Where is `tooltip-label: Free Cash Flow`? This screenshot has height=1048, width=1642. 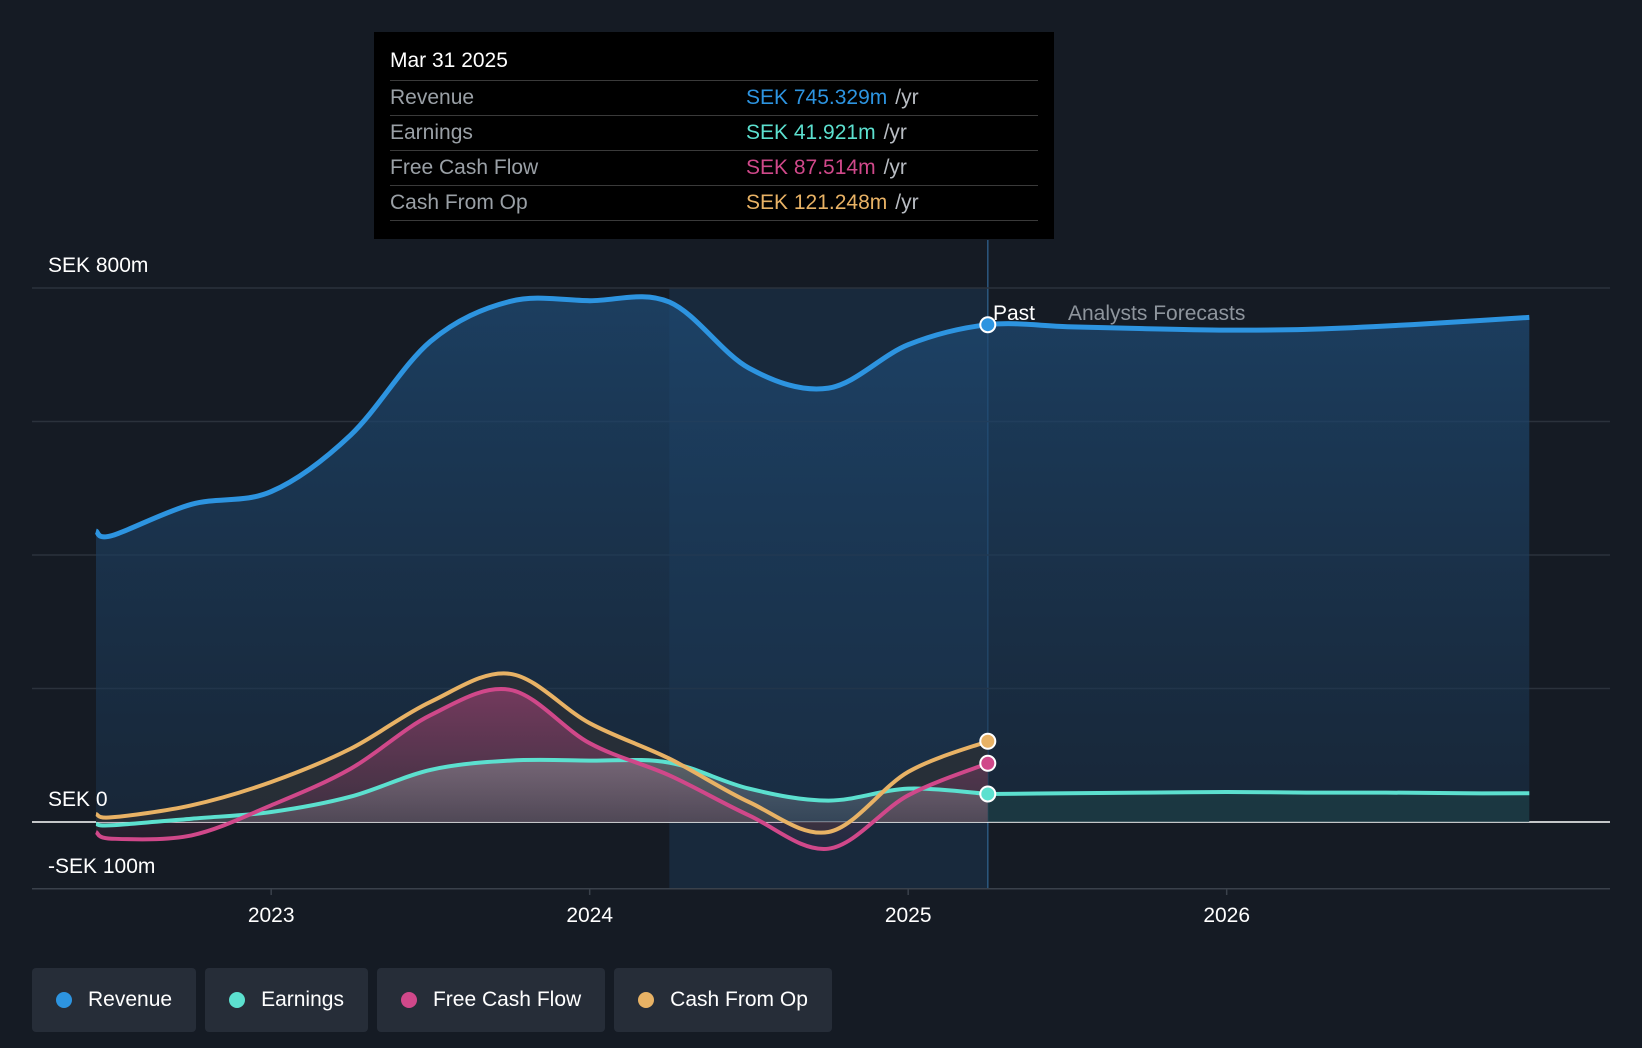 tooltip-label: Free Cash Flow is located at coordinates (464, 167).